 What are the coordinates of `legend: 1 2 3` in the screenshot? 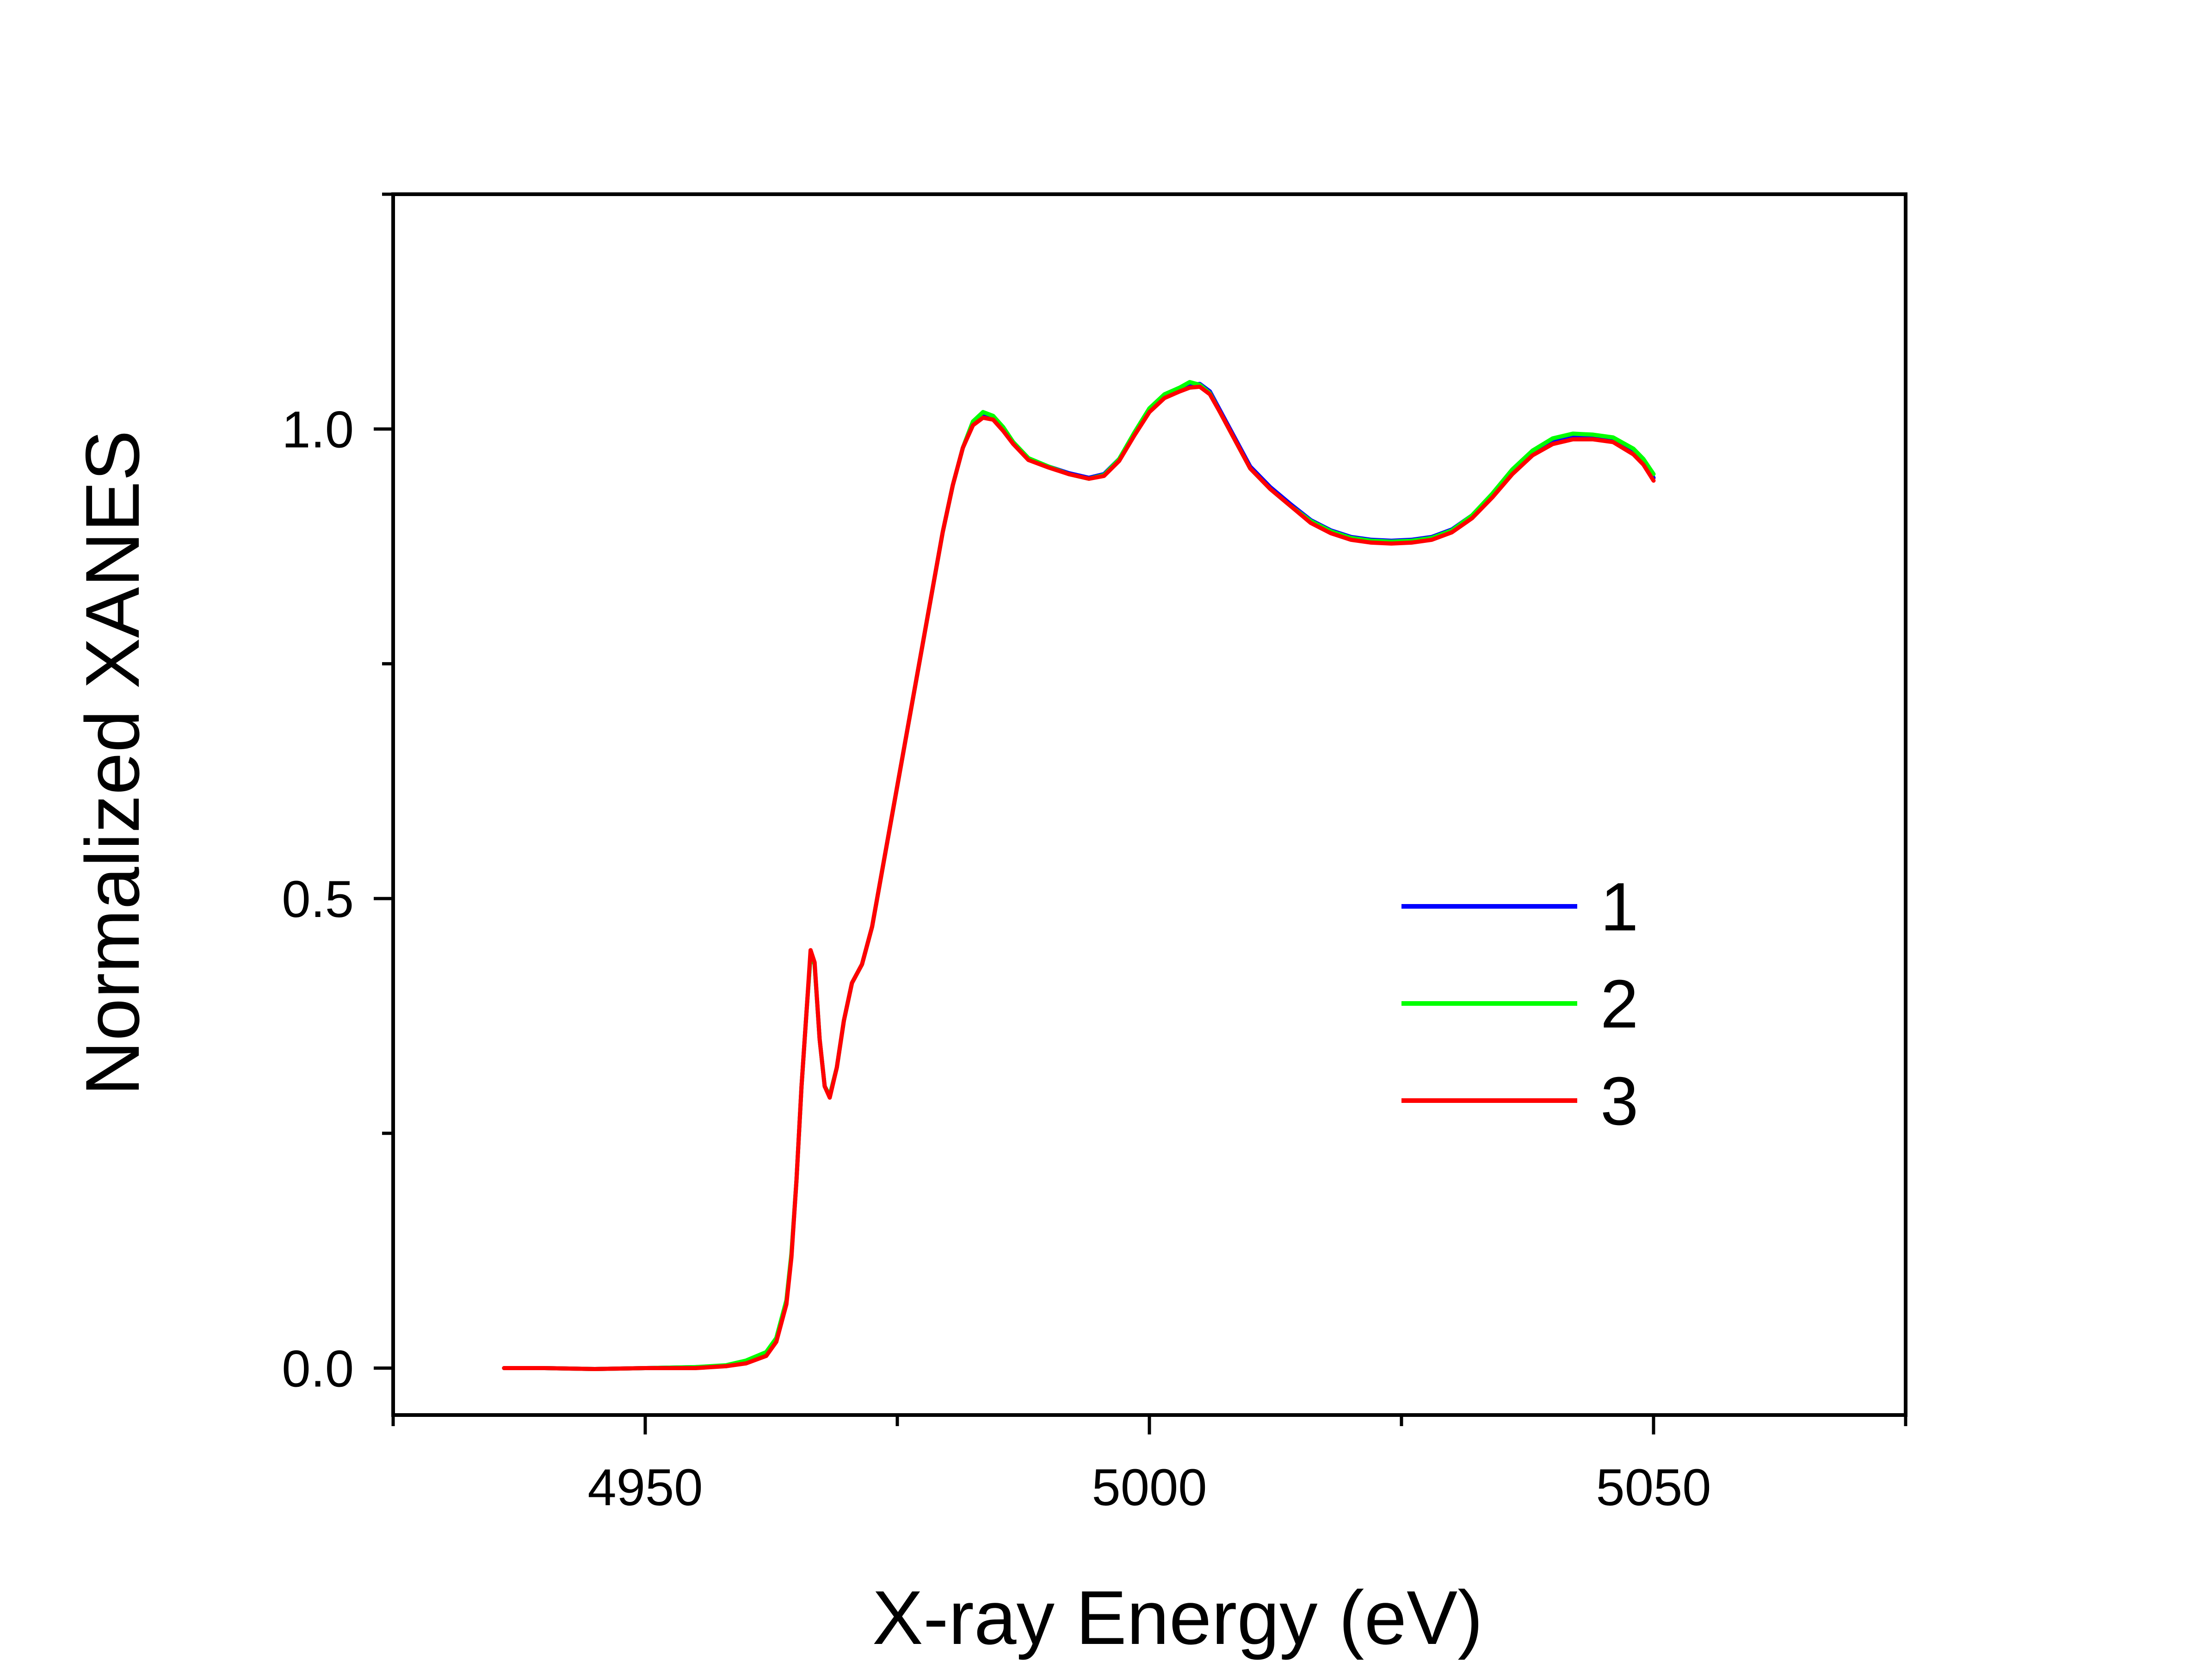 It's located at (1519, 1004).